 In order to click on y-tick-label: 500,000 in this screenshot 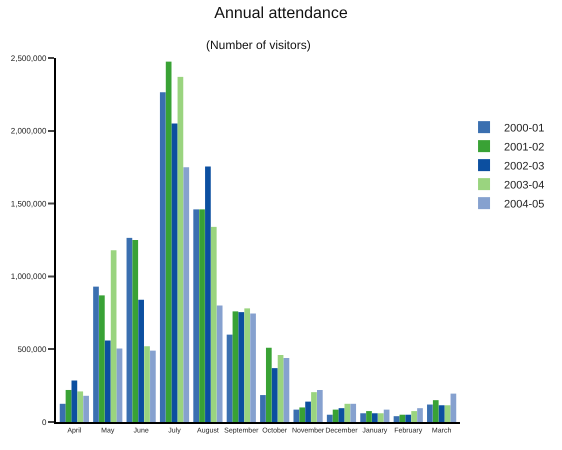, I will do `click(32, 349)`.